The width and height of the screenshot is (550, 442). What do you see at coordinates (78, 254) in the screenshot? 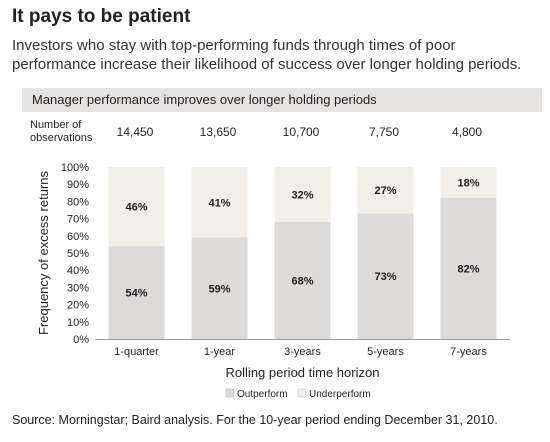
I see `y-tick-label: 50%` at bounding box center [78, 254].